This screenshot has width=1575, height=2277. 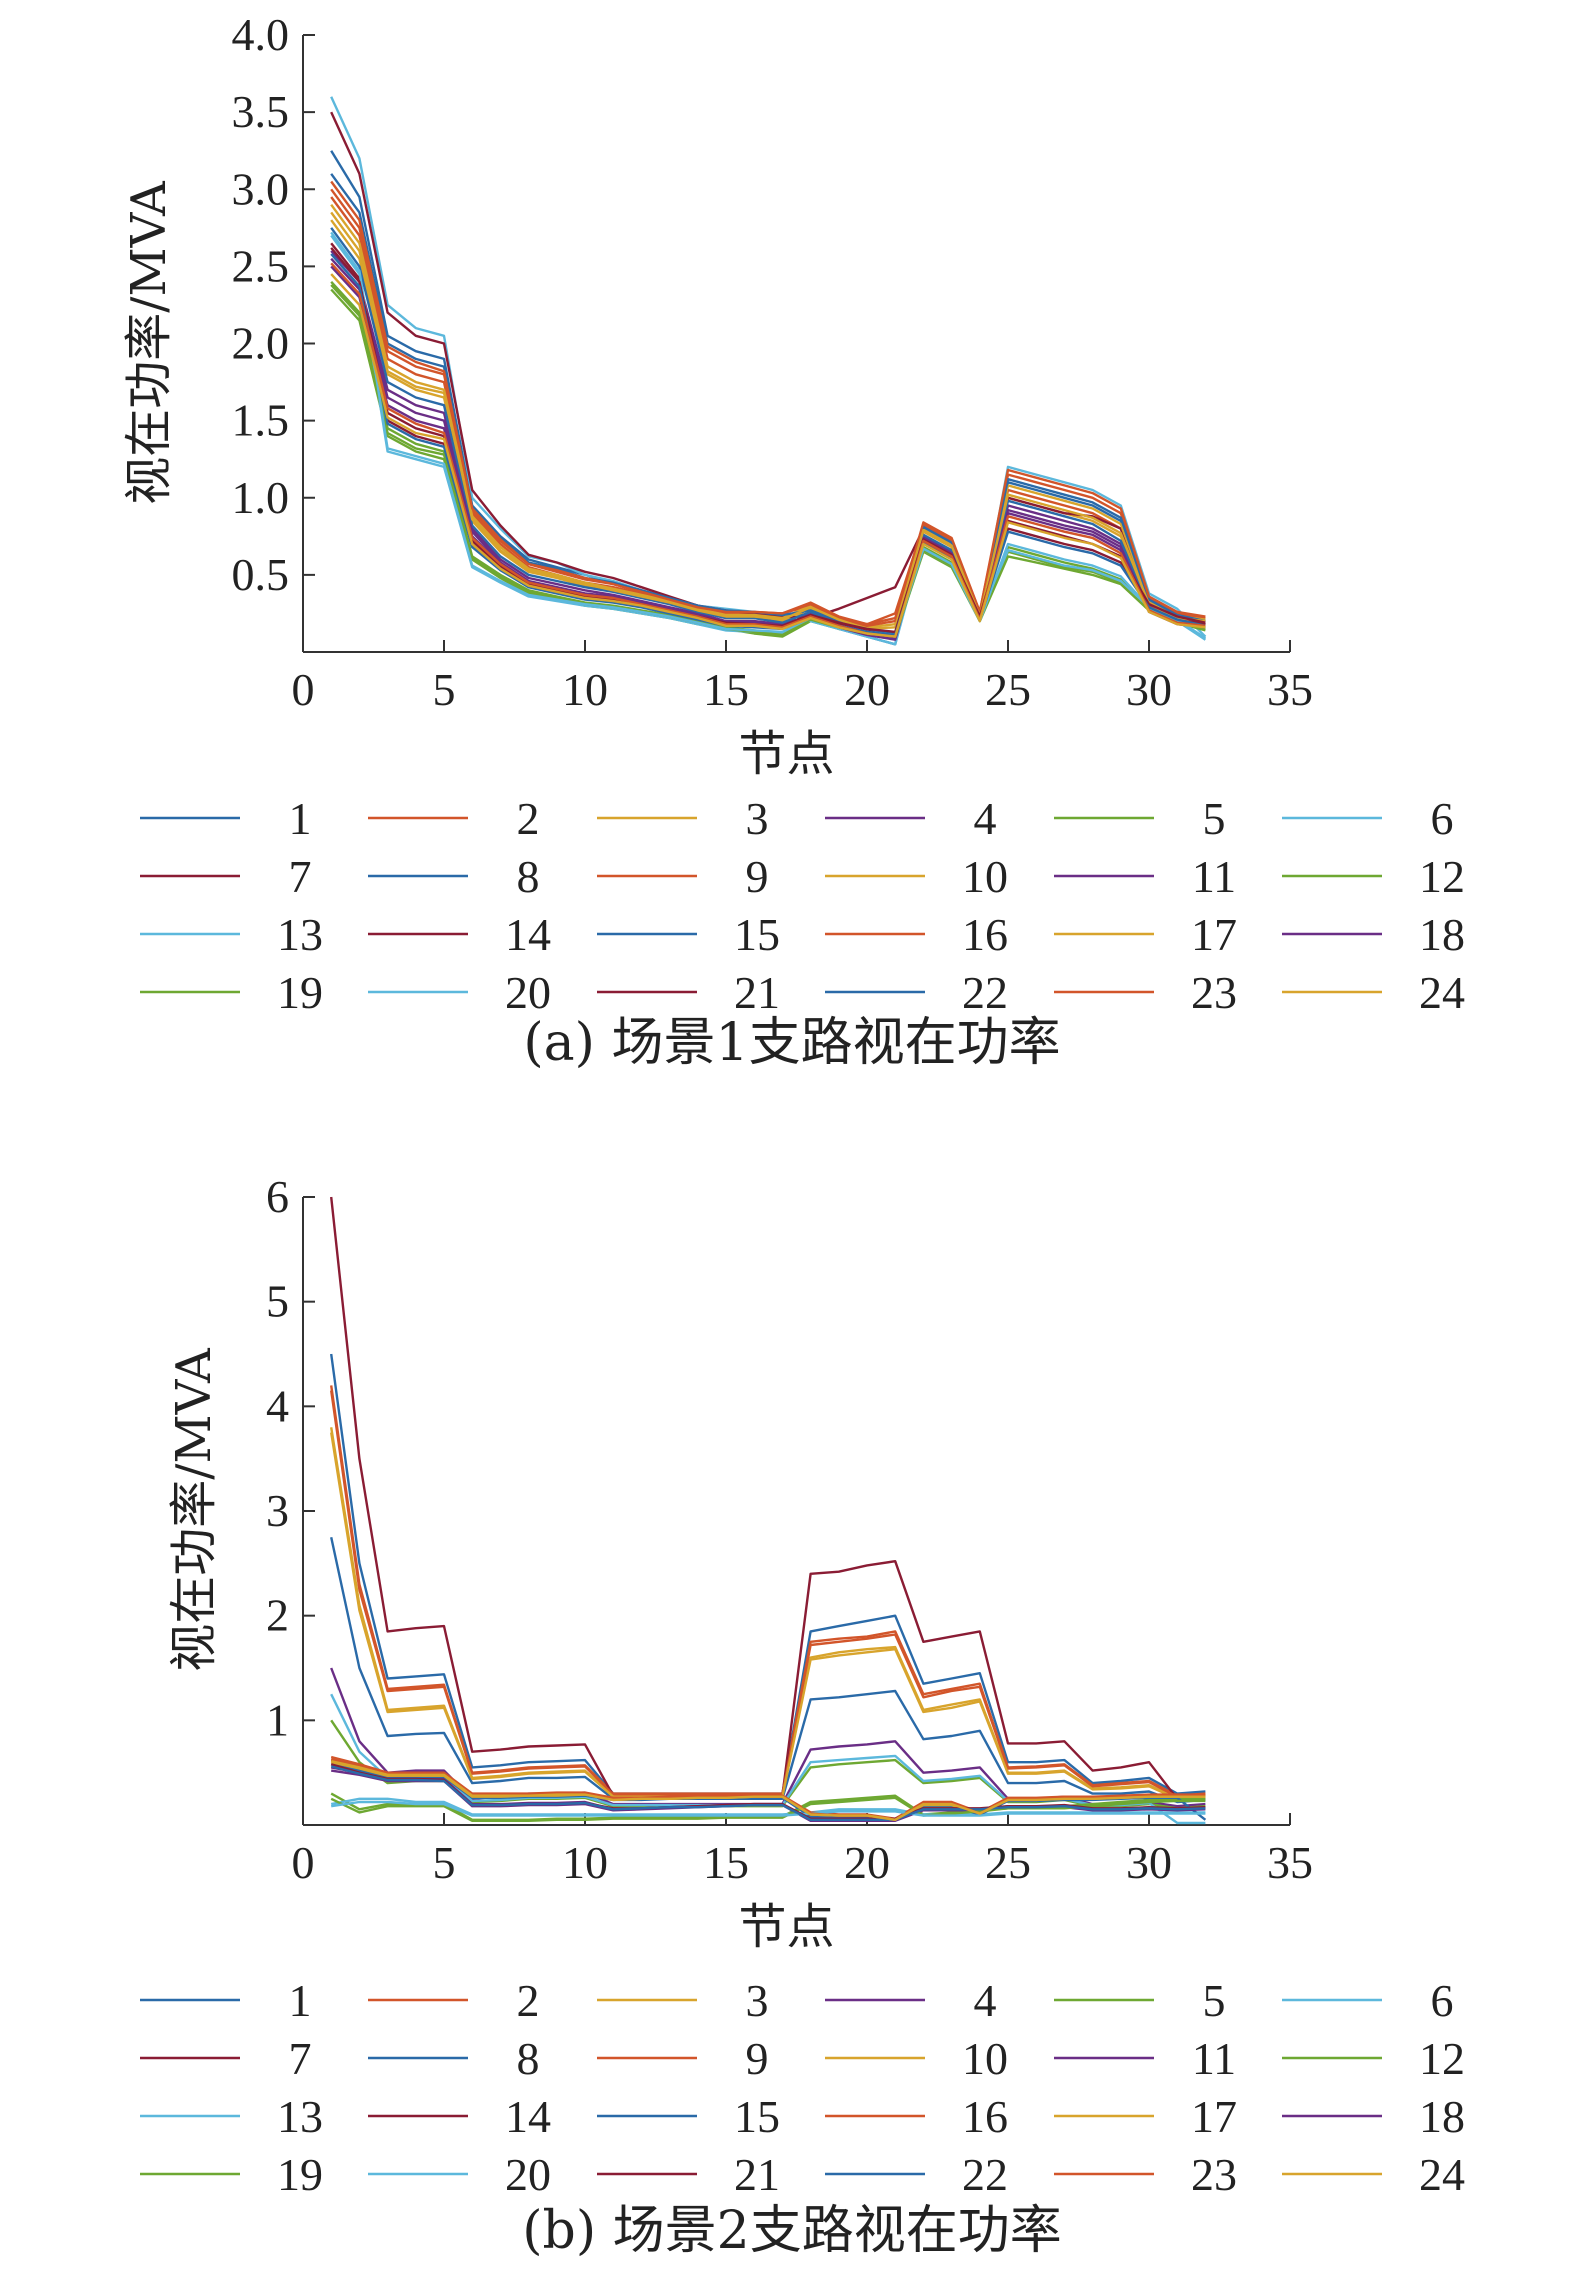 What do you see at coordinates (226, 2058) in the screenshot?
I see `legend-item: 7` at bounding box center [226, 2058].